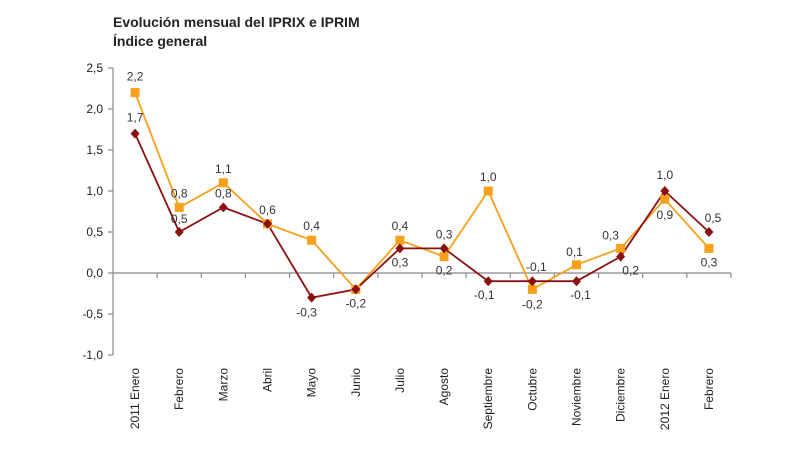  I want to click on series-darkred-data-label: 1,0, so click(664, 175).